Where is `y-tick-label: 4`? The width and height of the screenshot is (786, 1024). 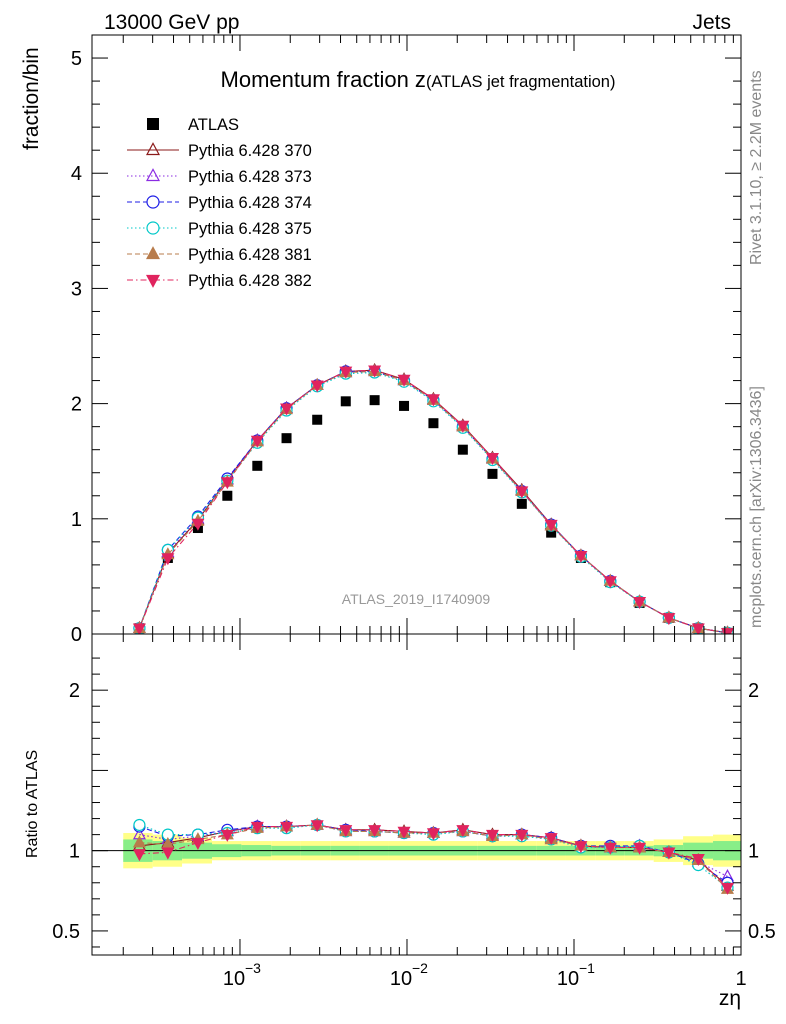
y-tick-label: 4 is located at coordinates (76, 174).